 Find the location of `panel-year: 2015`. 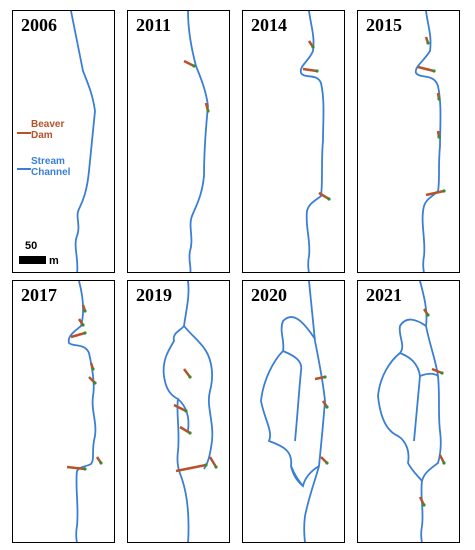

panel-year: 2015 is located at coordinates (384, 25).